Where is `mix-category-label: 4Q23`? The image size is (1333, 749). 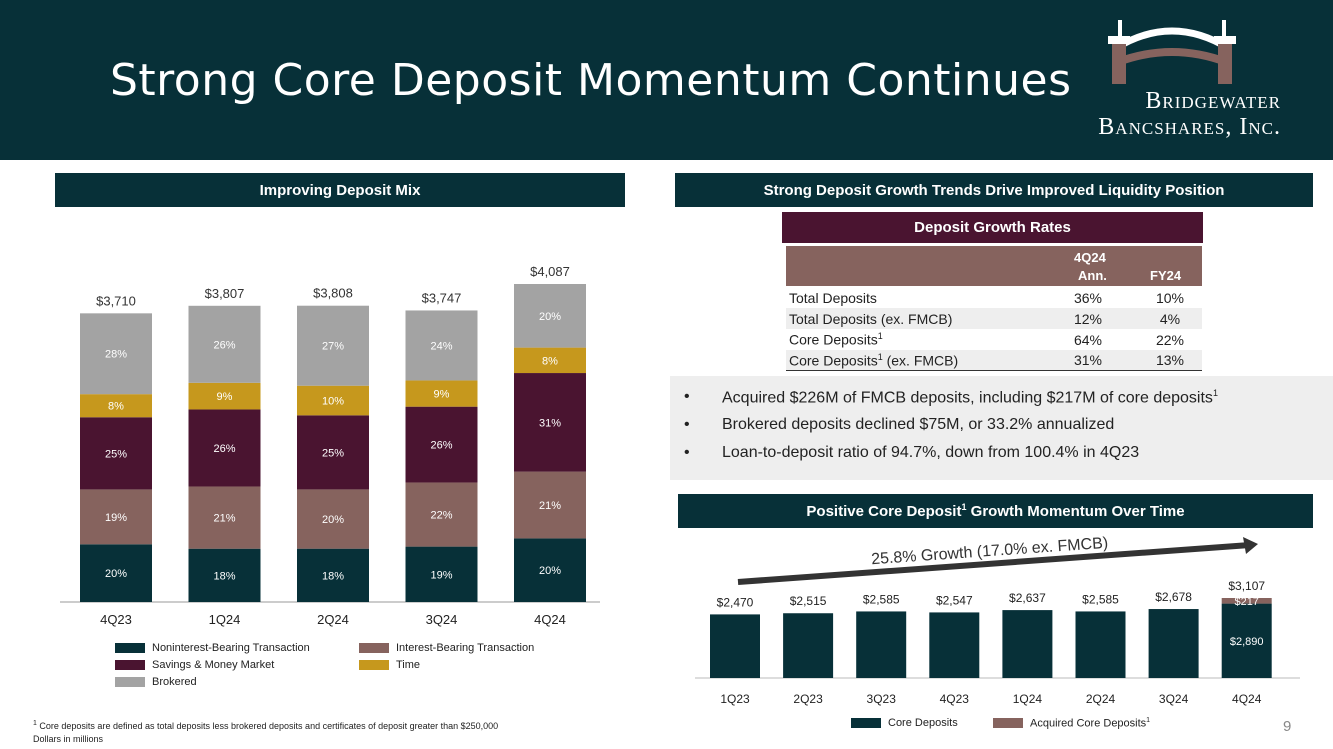
mix-category-label: 4Q23 is located at coordinates (116, 619).